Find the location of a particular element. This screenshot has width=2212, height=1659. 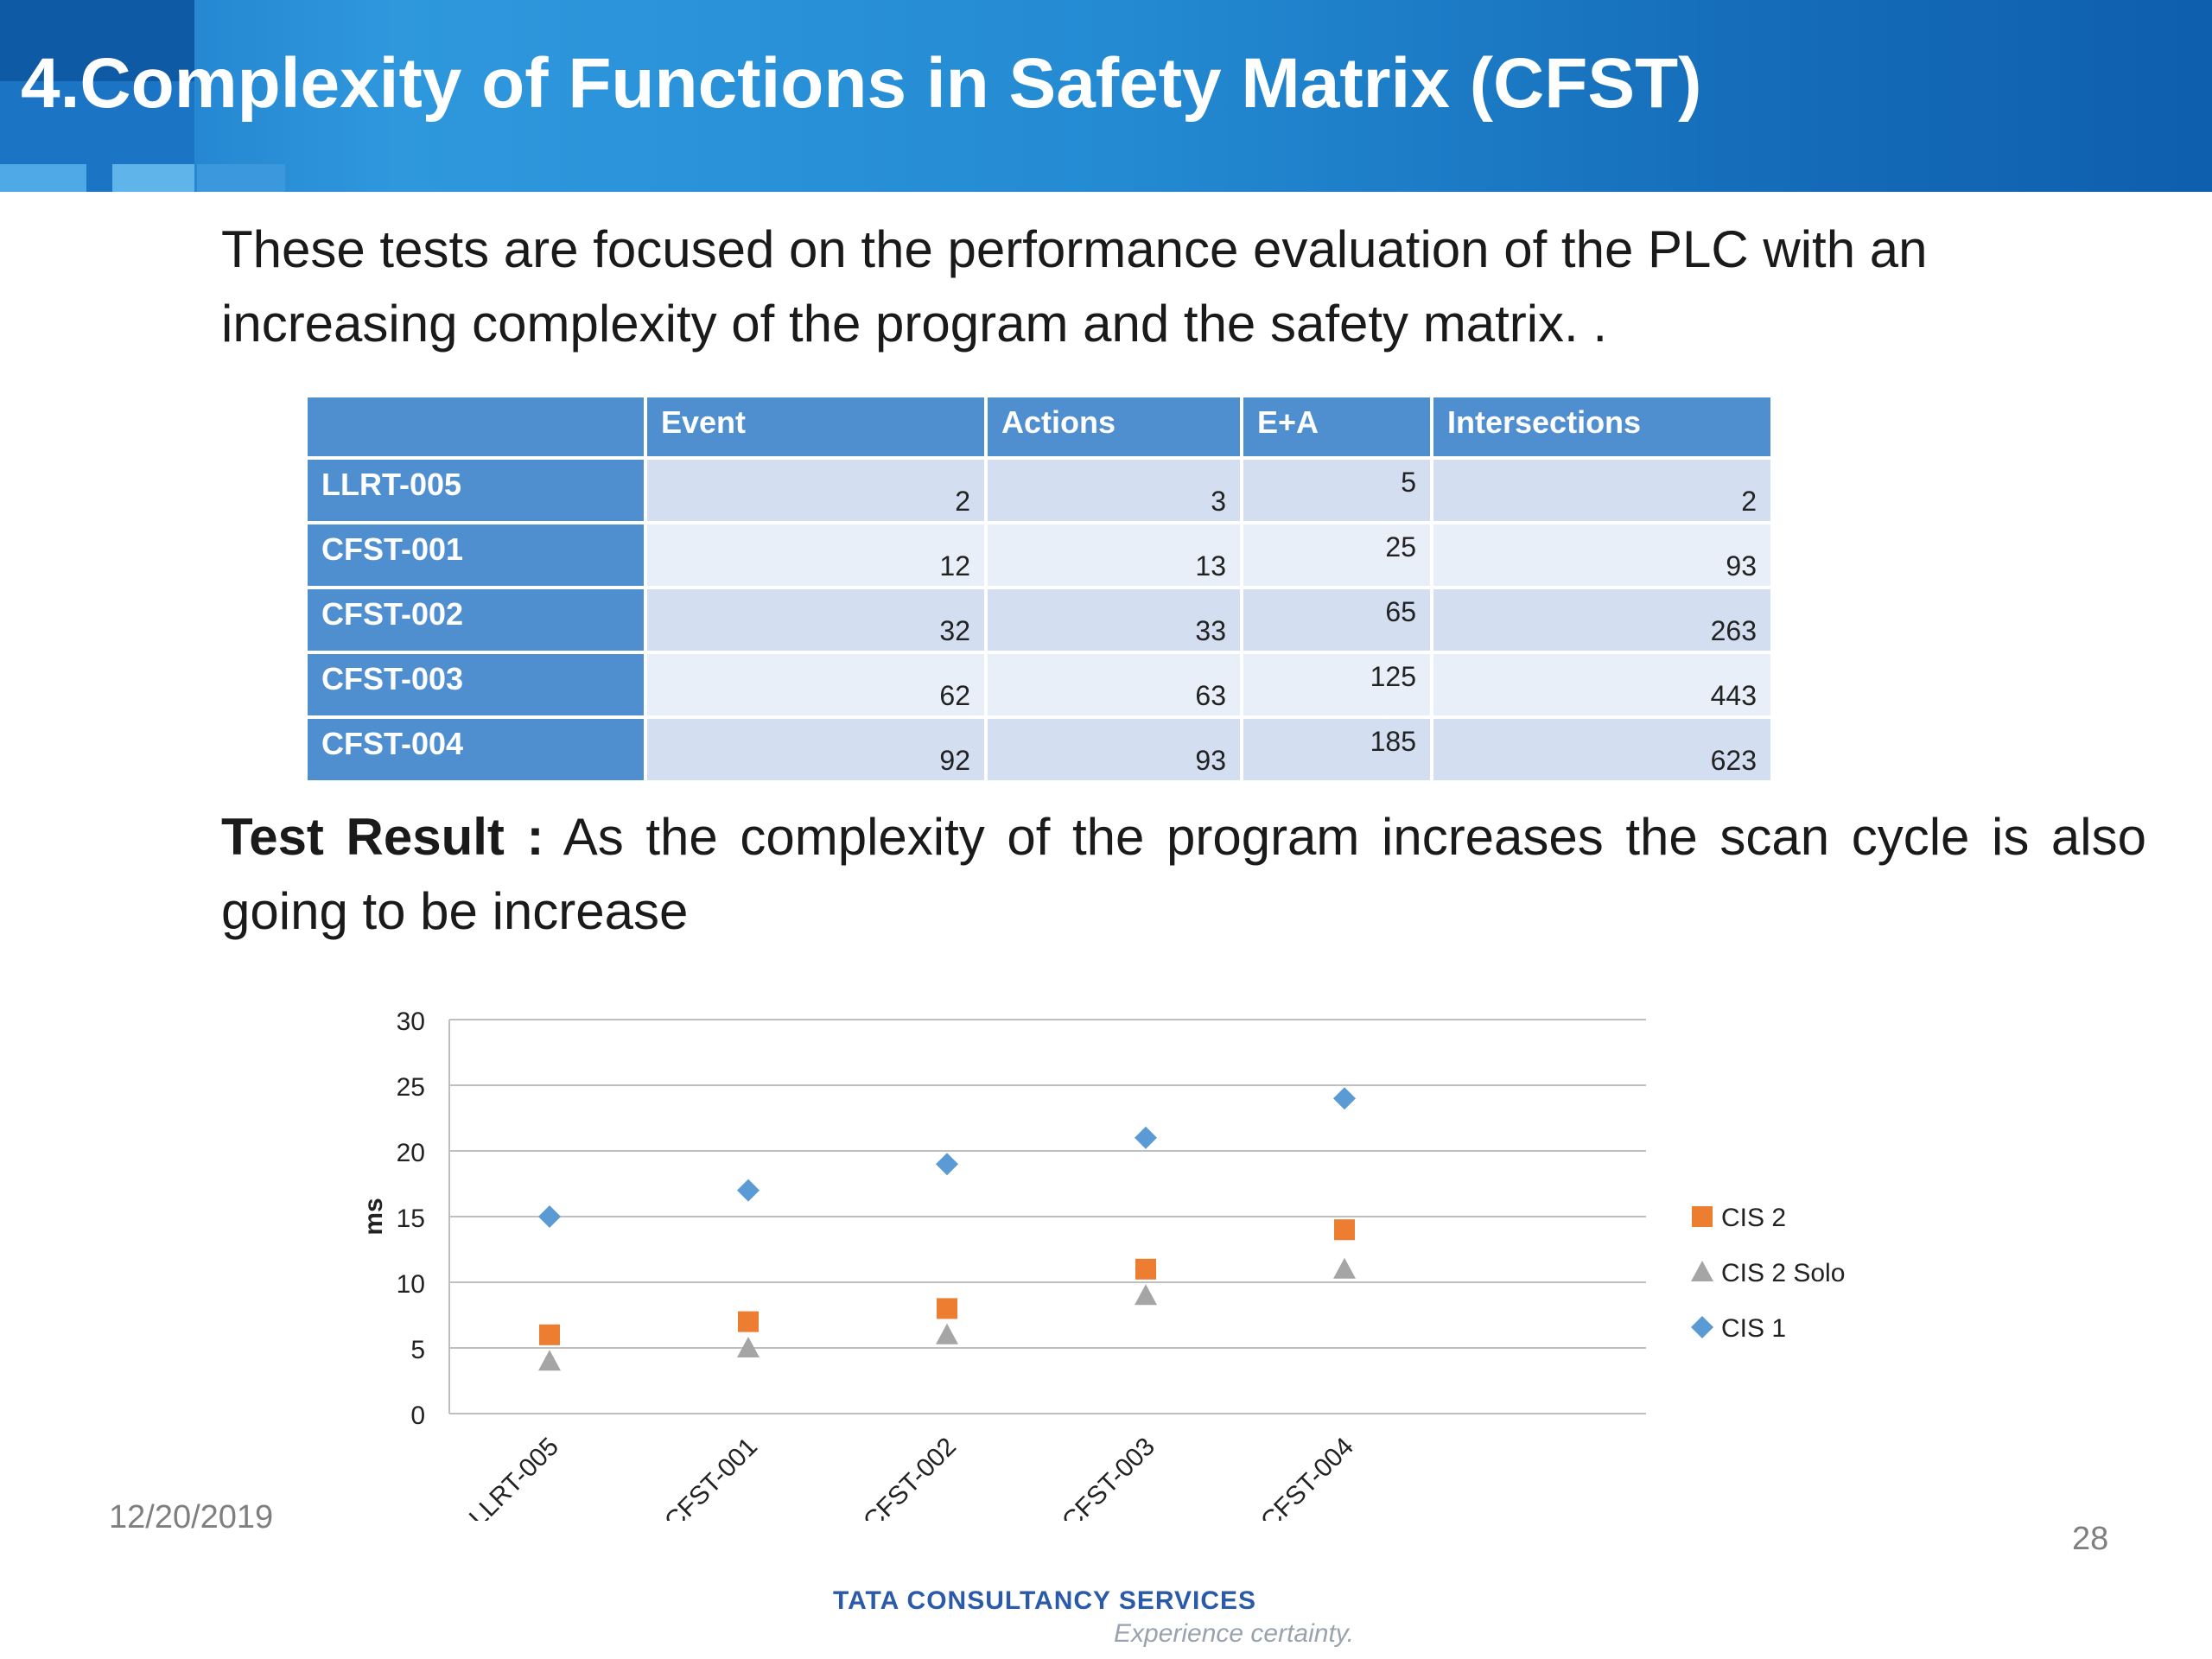

table-row: CFST-001 12 13 25 93 is located at coordinates (1039, 555).